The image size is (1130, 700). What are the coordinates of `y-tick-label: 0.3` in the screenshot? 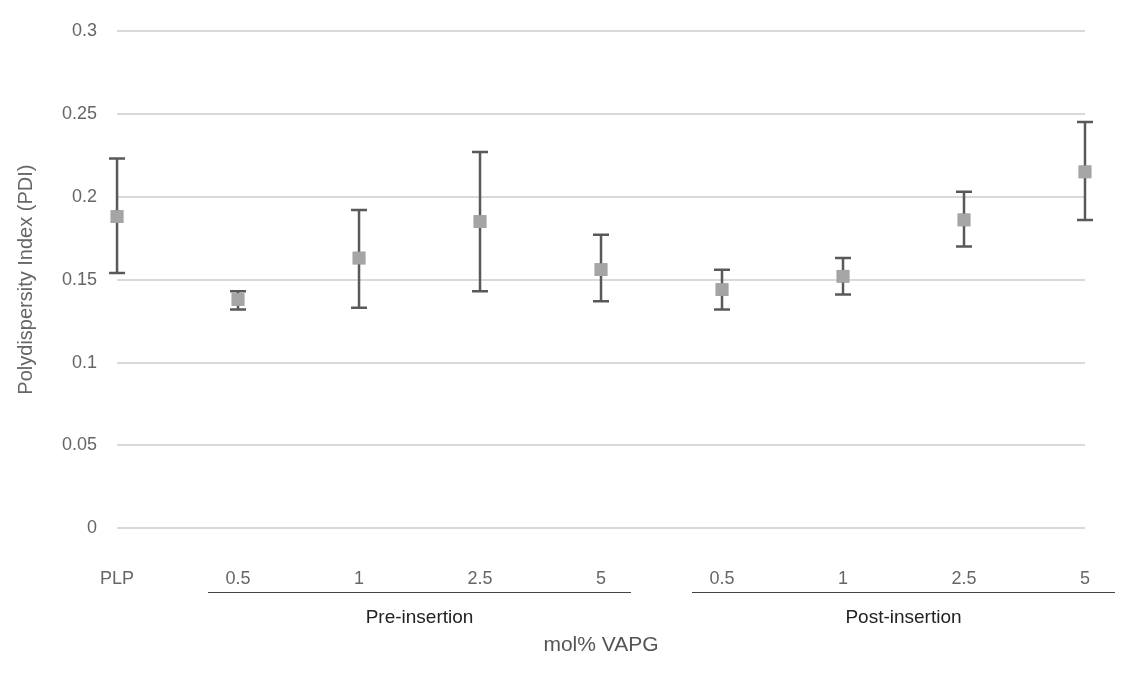 It's located at (85, 29).